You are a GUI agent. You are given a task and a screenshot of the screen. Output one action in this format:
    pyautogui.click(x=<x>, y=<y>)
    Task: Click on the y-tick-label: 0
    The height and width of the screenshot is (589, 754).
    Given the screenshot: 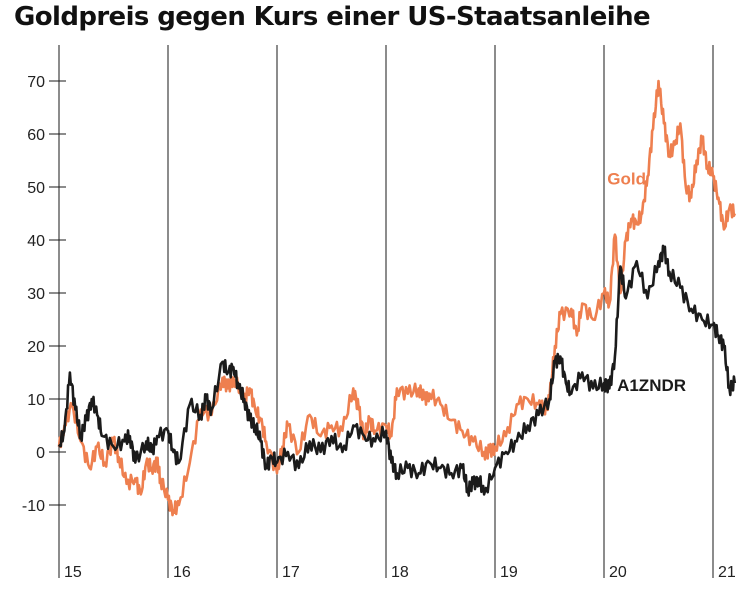 What is the action you would take?
    pyautogui.click(x=40, y=453)
    